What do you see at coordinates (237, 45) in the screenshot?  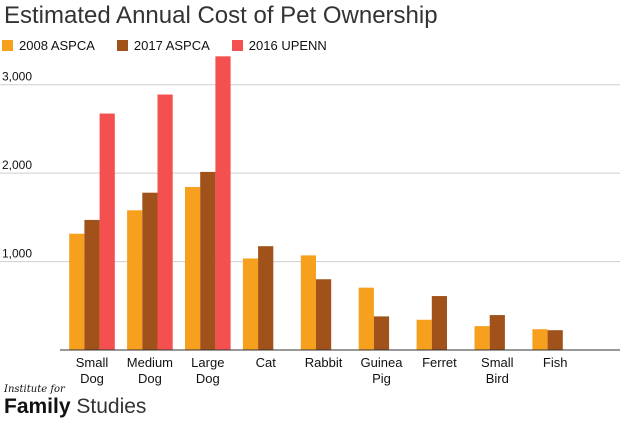 I see `legend-swatch-2016-upenn` at bounding box center [237, 45].